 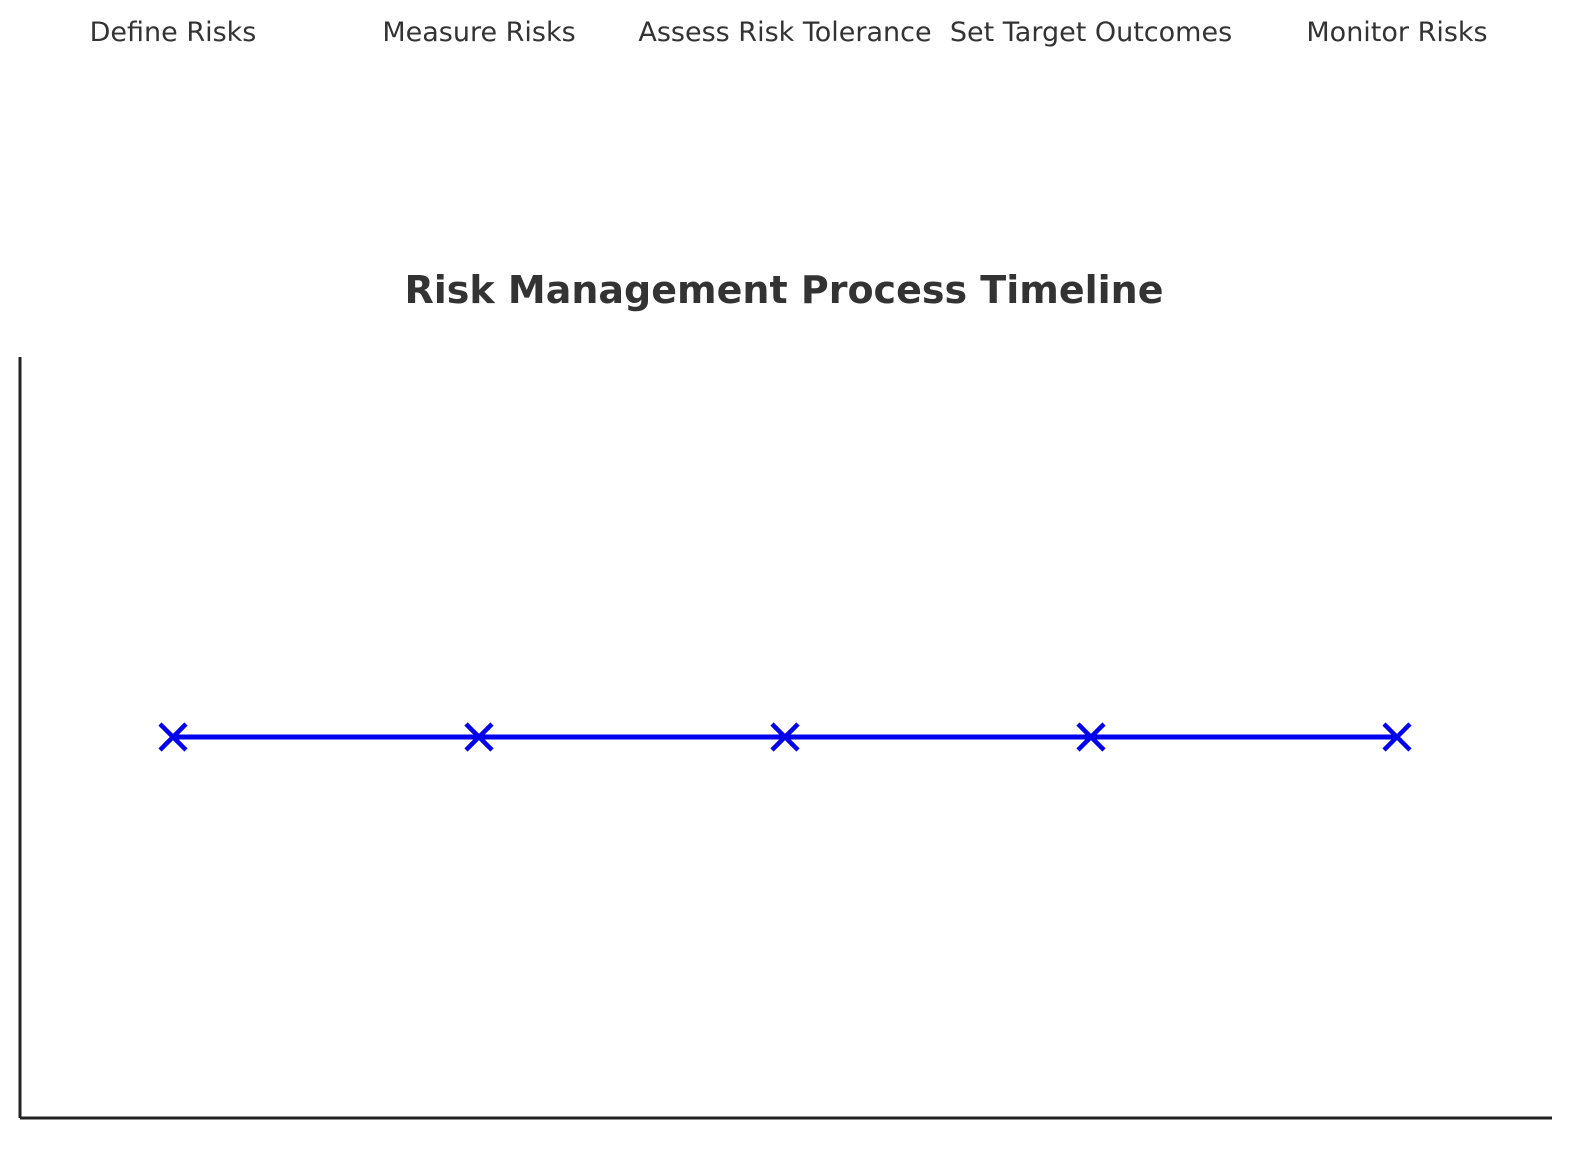 What do you see at coordinates (478, 32) in the screenshot?
I see `step-label: Measure Risks` at bounding box center [478, 32].